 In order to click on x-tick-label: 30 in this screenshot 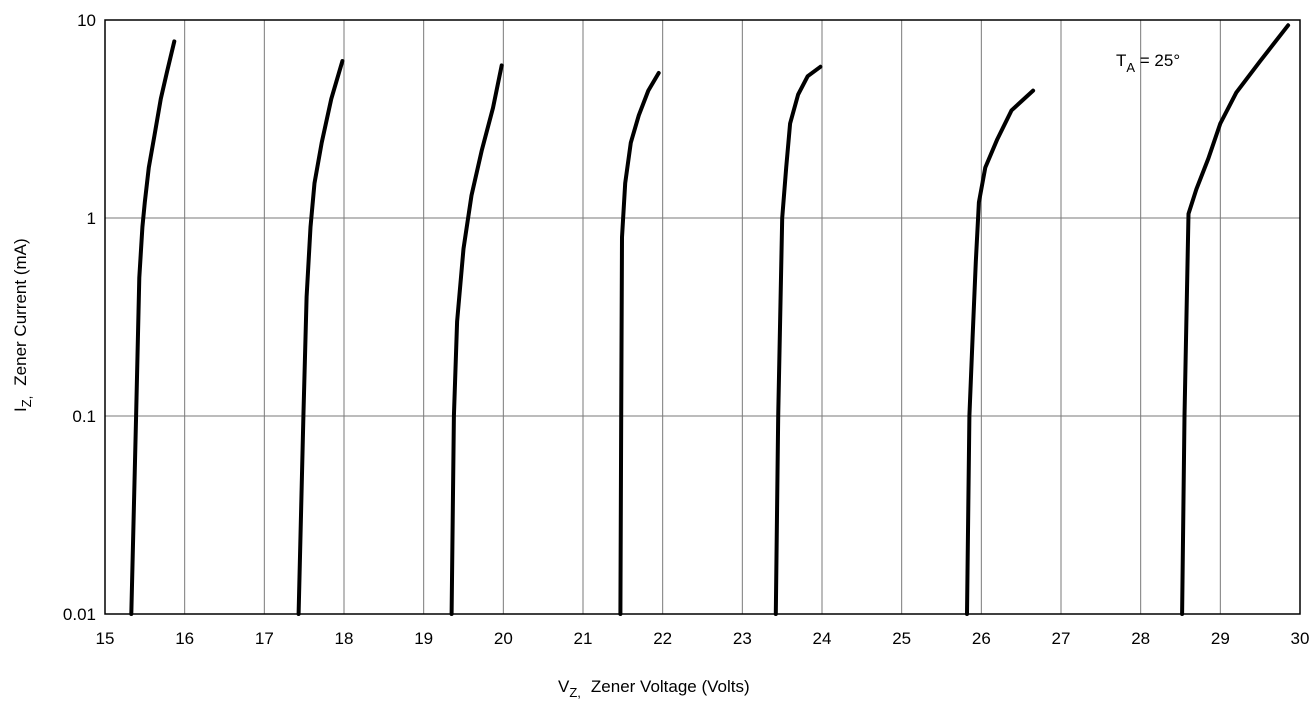, I will do `click(1300, 638)`.